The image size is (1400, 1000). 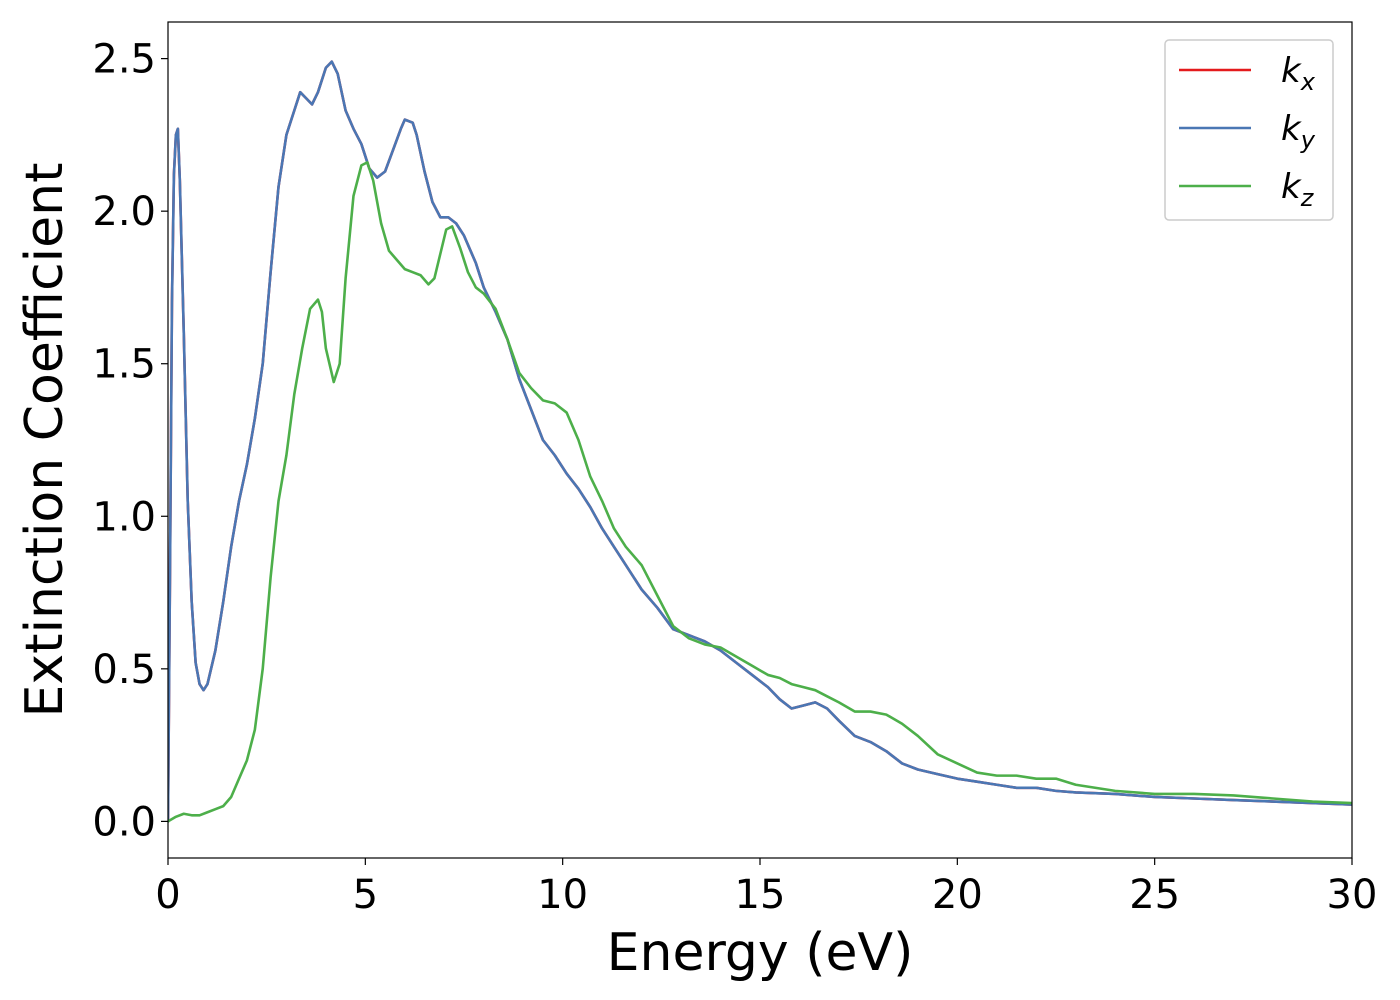 I want to click on y-axis-title: Extinction Coefficient, so click(x=45, y=440).